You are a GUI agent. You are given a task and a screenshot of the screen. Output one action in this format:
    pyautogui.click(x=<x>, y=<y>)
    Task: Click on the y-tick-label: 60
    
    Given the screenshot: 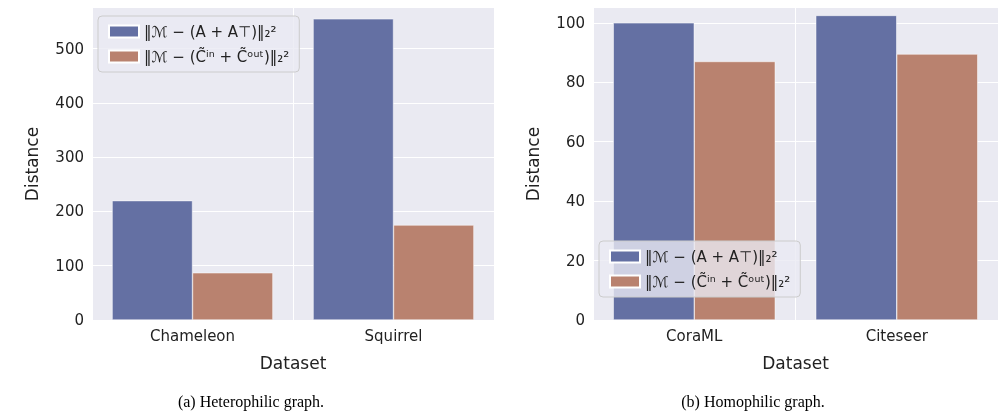 What is the action you would take?
    pyautogui.click(x=575, y=141)
    